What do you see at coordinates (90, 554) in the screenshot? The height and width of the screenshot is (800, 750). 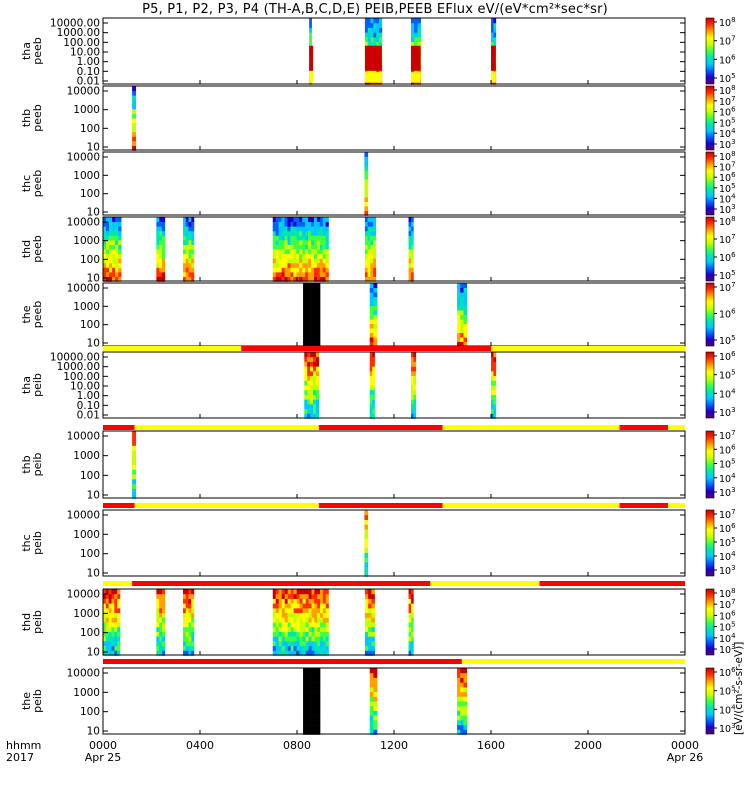 I see `y-tick-label: 100` at bounding box center [90, 554].